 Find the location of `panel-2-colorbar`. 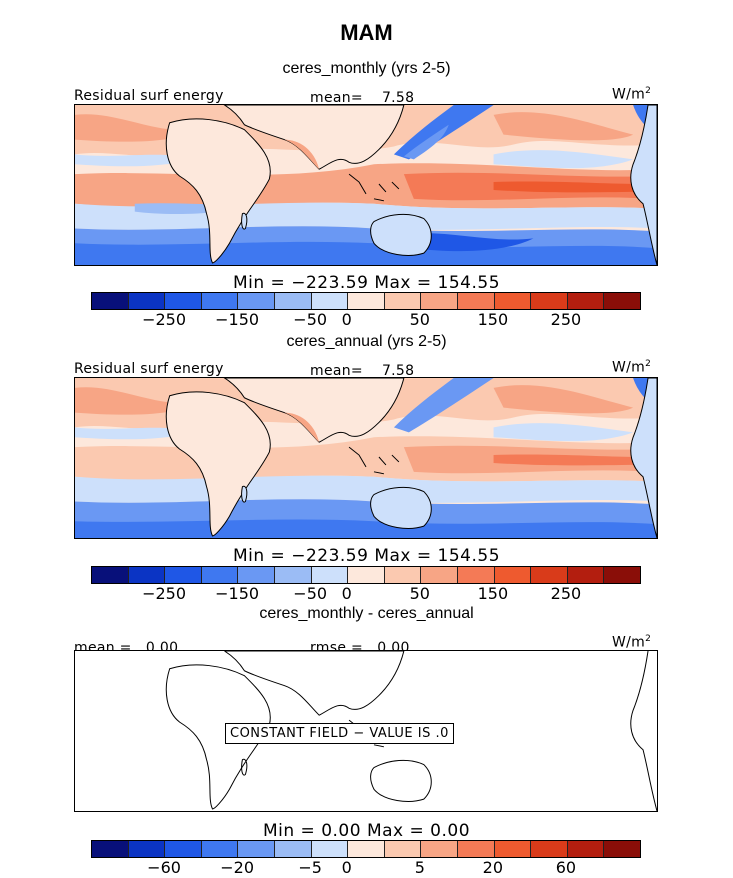

panel-2-colorbar is located at coordinates (366, 575).